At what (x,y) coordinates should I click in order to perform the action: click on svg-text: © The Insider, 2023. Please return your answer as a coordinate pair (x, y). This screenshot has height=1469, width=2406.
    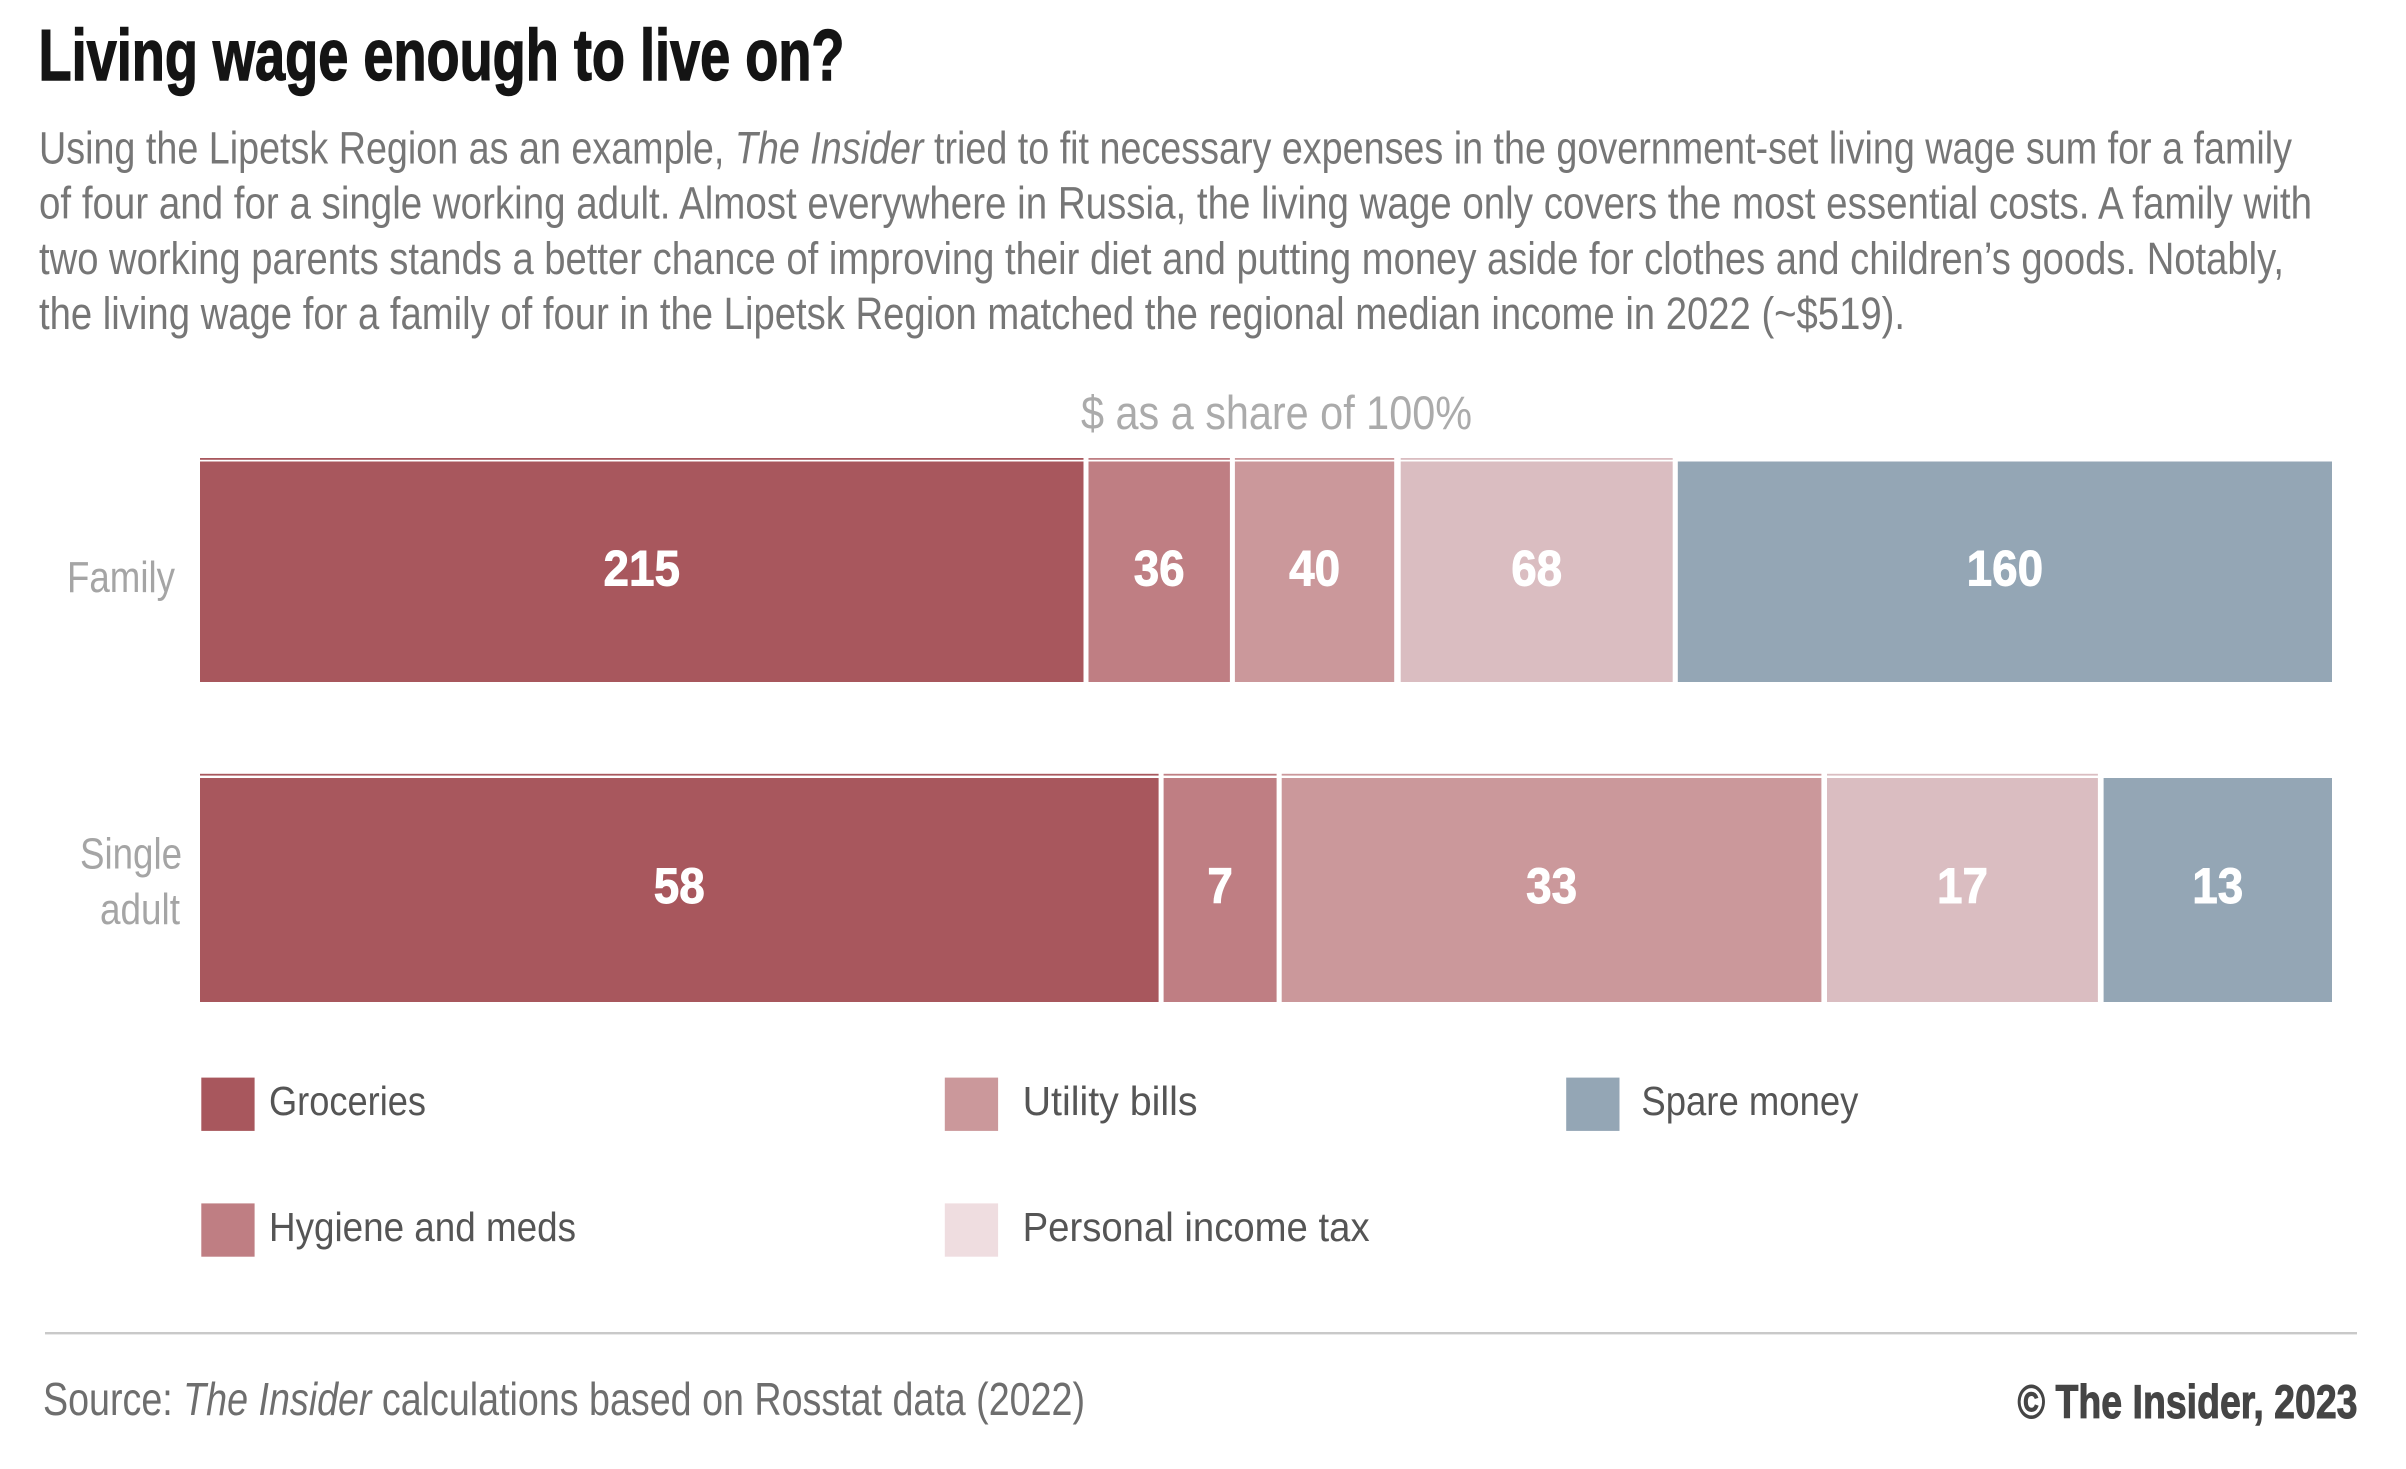
    Looking at the image, I should click on (2188, 1401).